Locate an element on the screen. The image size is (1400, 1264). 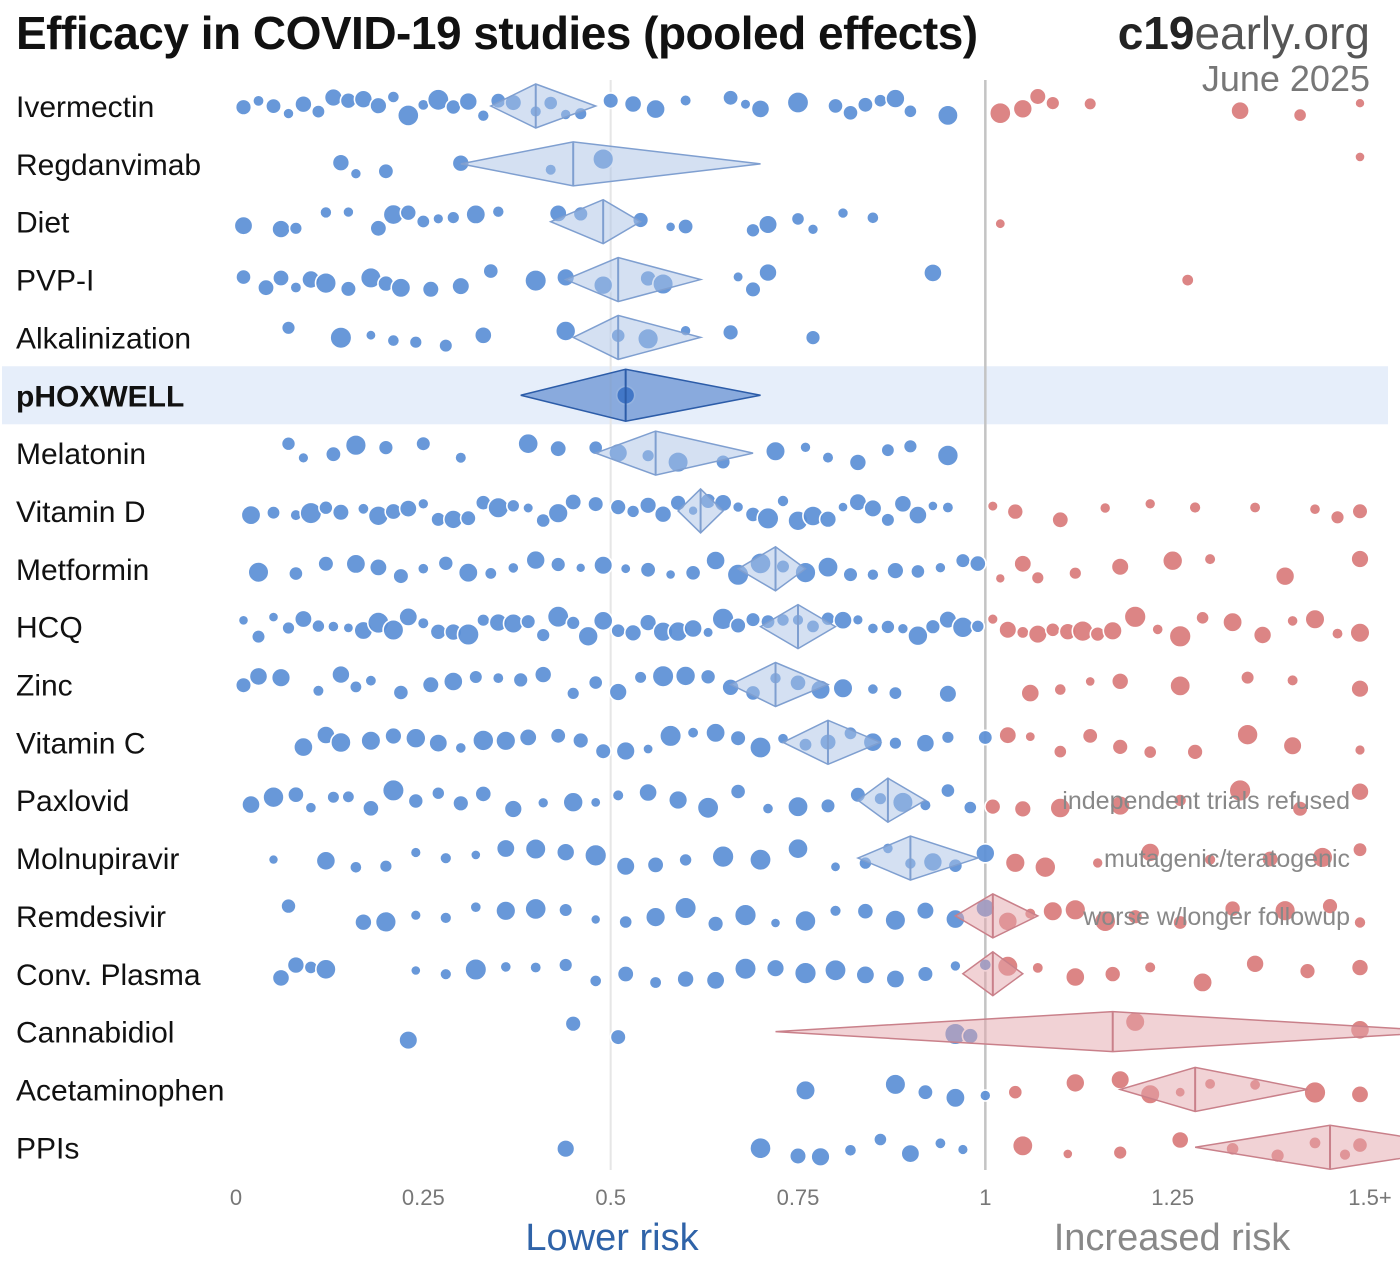
row-label: PVP-I is located at coordinates (55, 281).